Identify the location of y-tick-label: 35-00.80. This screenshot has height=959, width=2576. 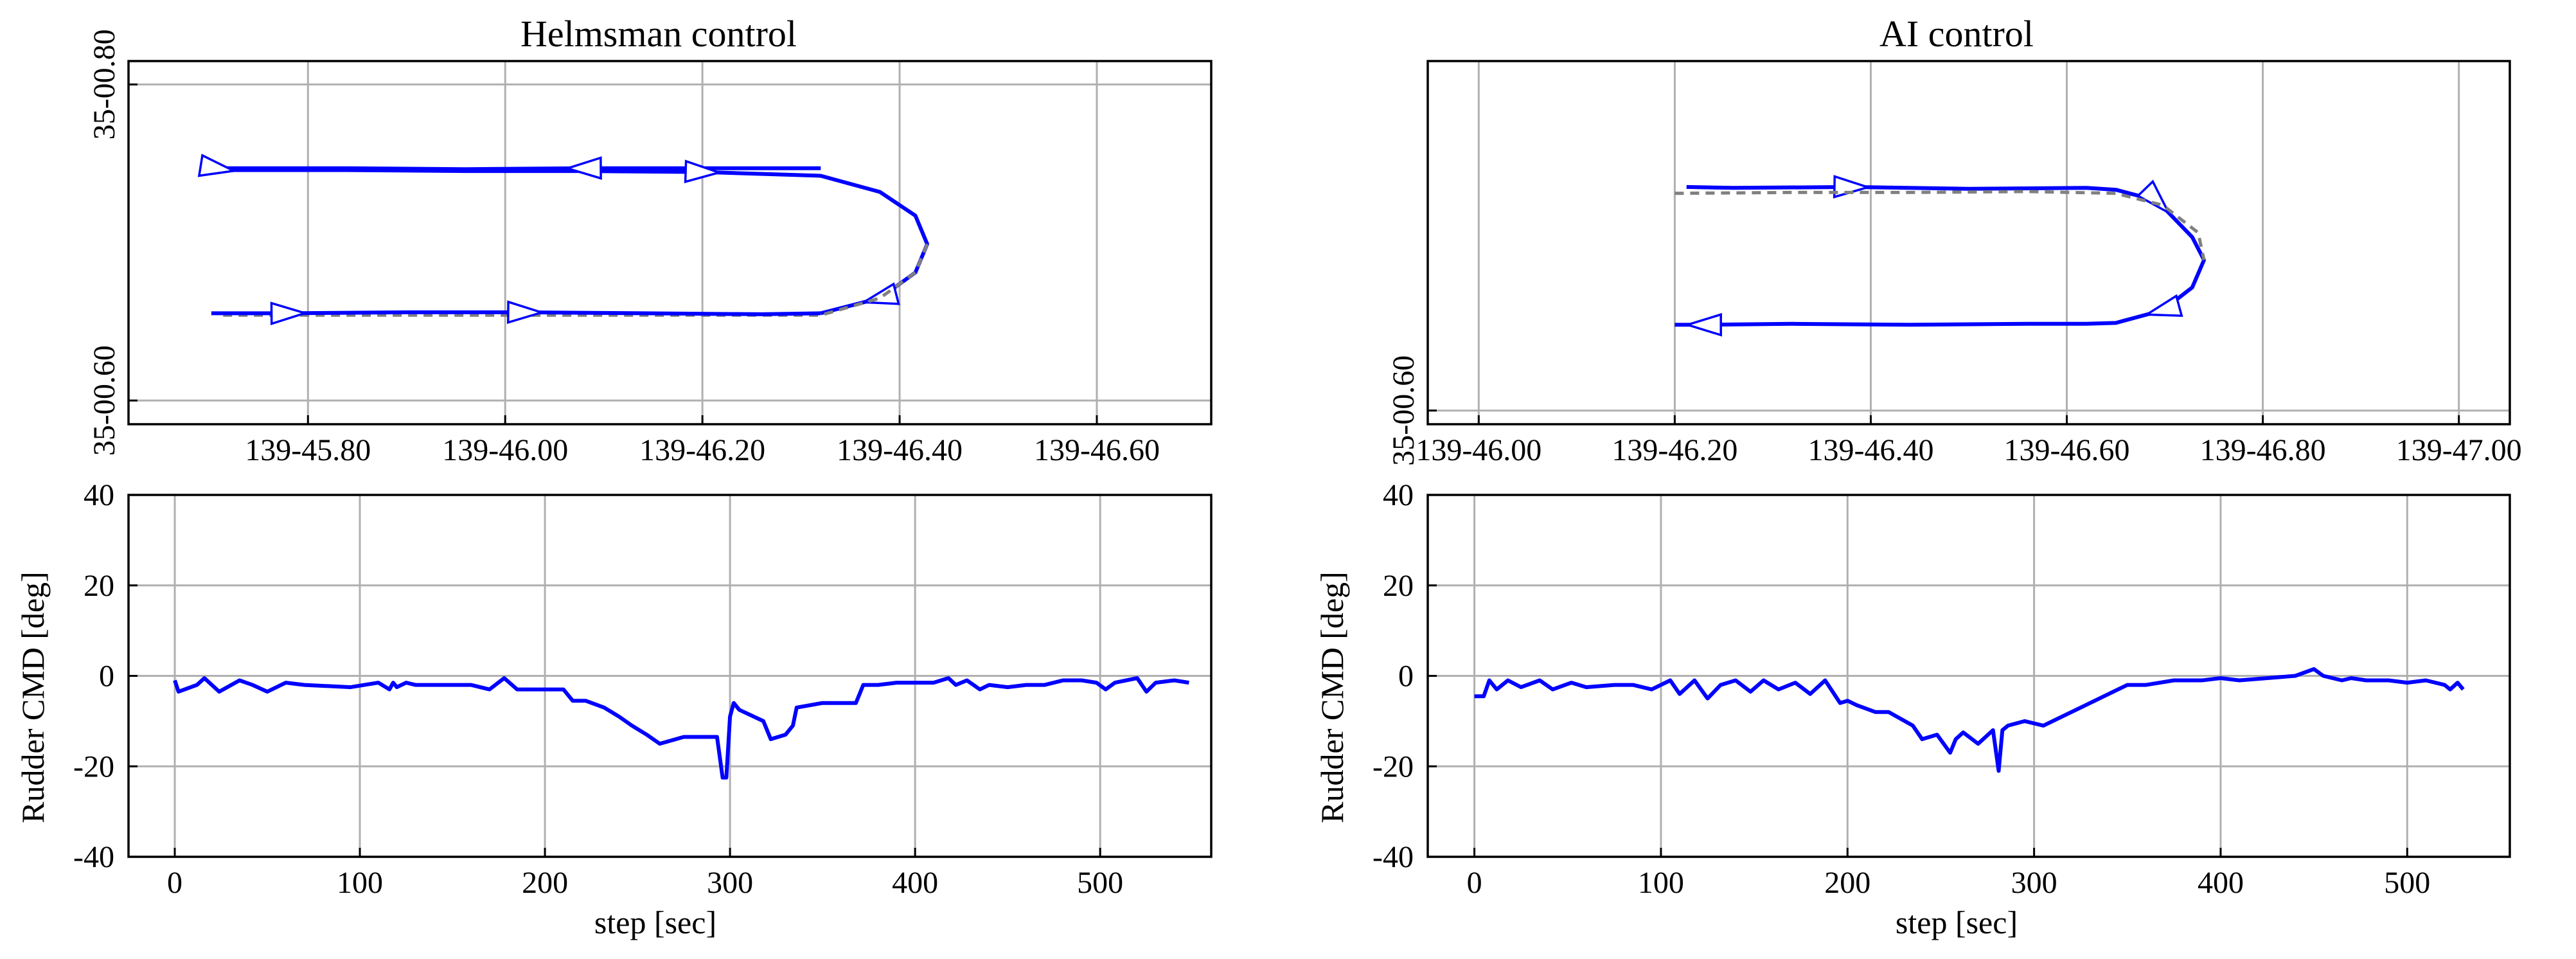
(104, 84).